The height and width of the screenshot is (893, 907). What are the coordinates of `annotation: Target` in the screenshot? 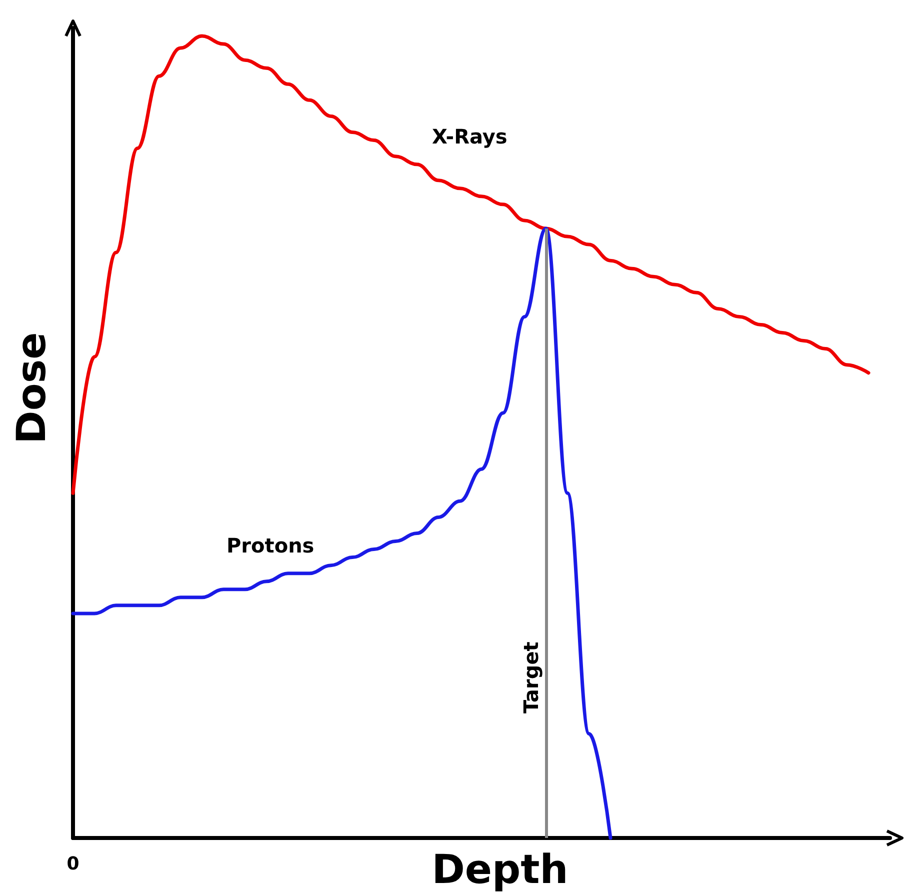 It's located at (531, 677).